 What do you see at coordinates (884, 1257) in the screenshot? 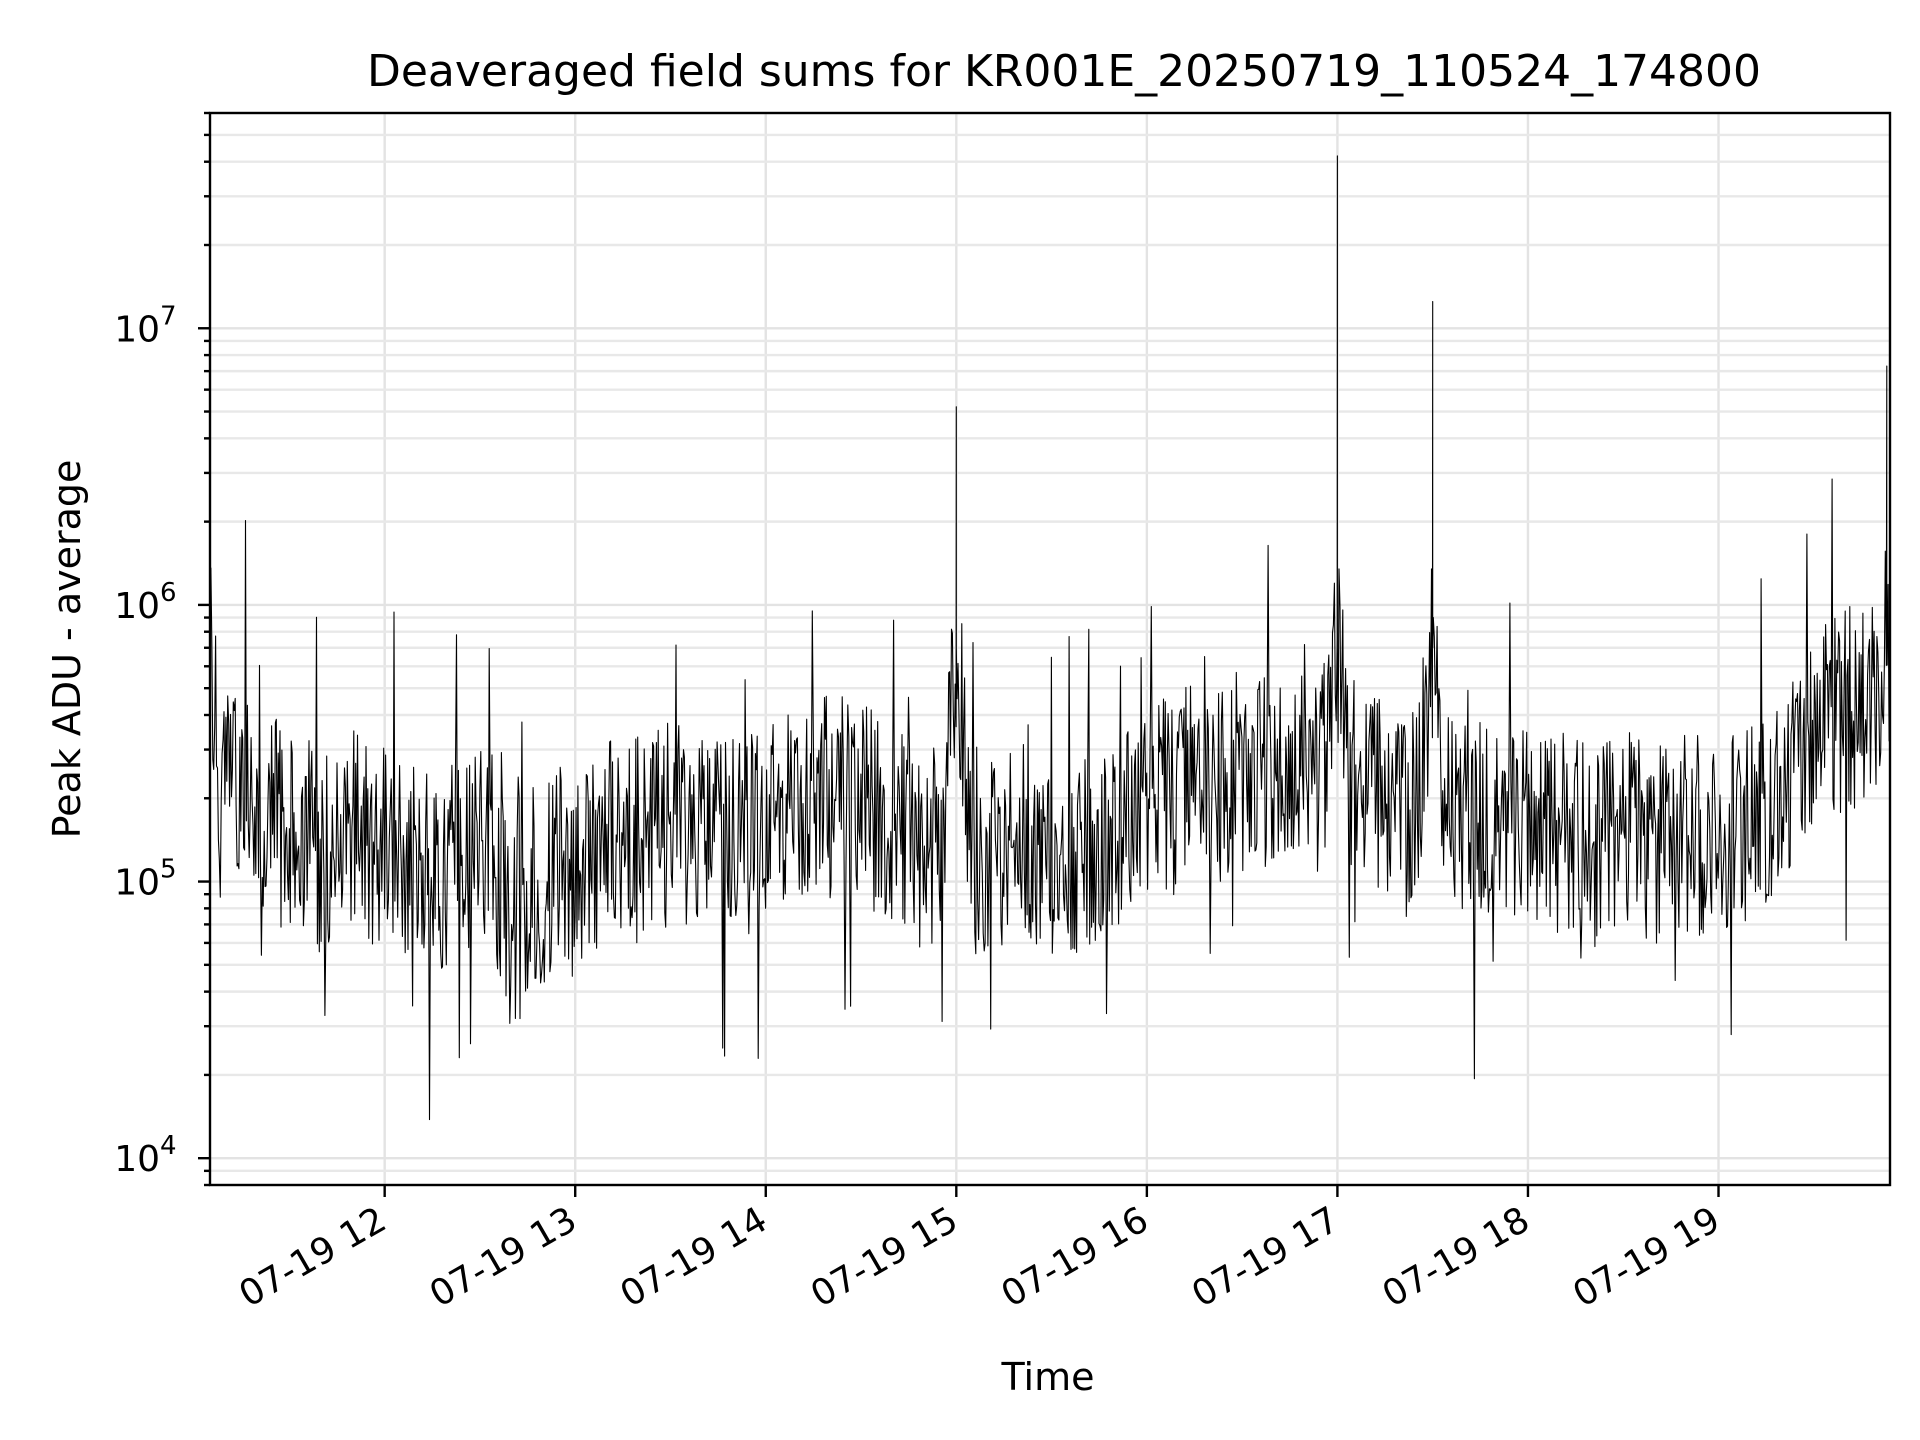
I see `x-tick-label: 07-19 15` at bounding box center [884, 1257].